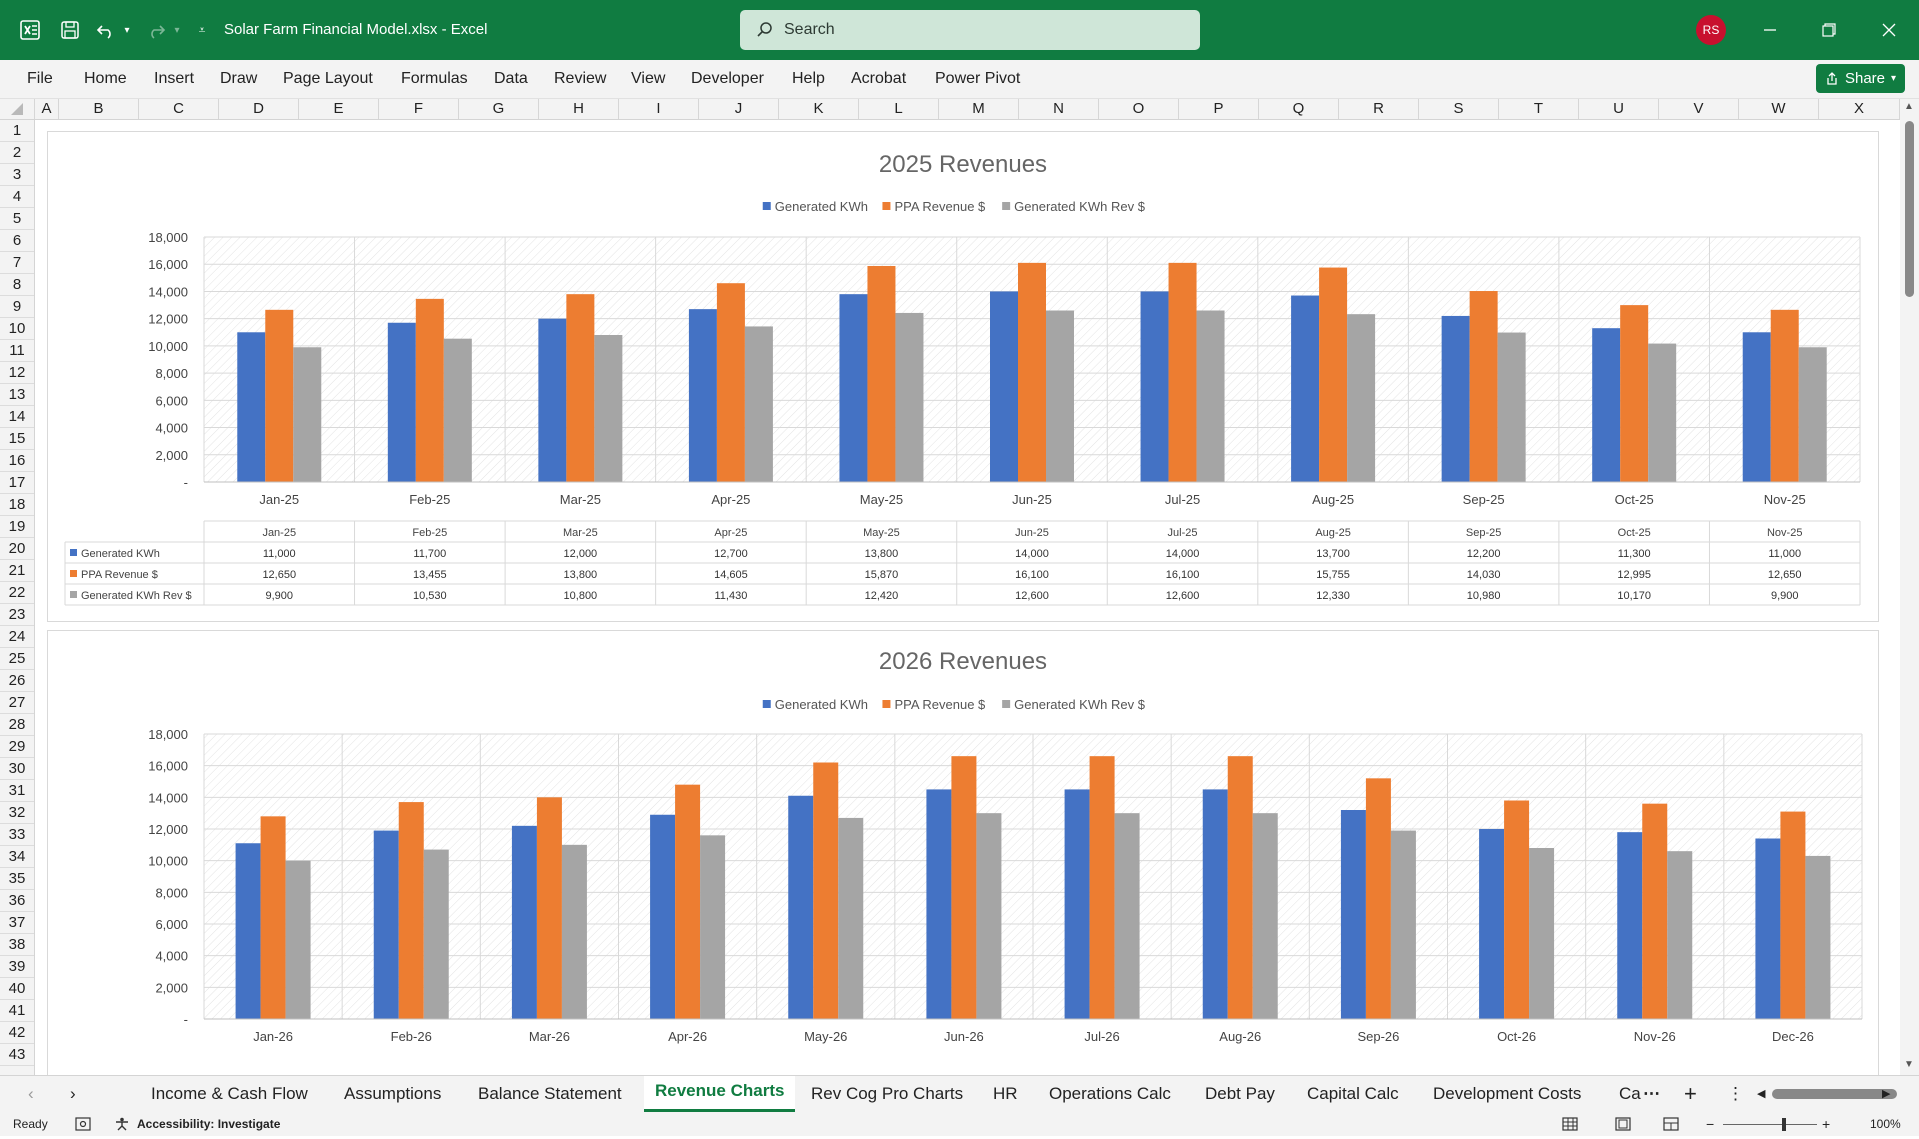  I want to click on row-header: 32, so click(17, 813).